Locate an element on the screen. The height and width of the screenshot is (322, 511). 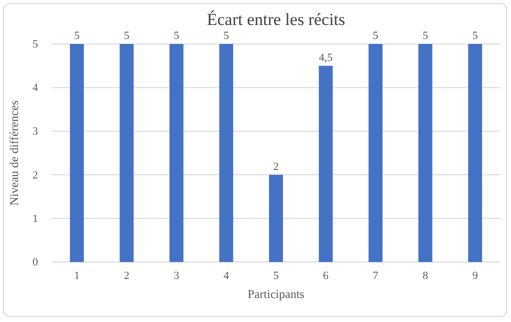
y-axis-title: Niveau de différences is located at coordinates (14, 153).